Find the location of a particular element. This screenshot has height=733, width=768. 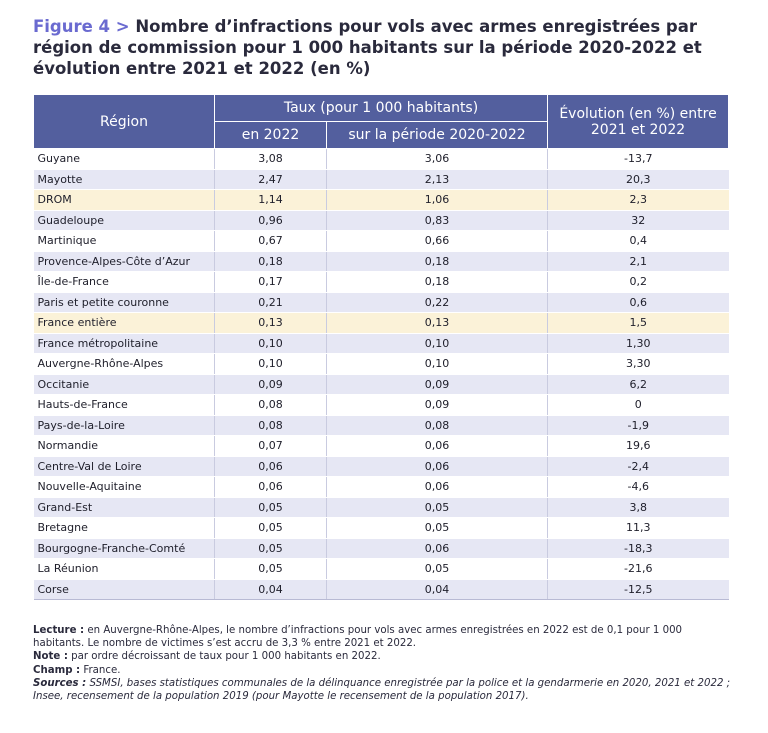

table-row: France entière 0,13 0,13 1,5 is located at coordinates (381, 323).